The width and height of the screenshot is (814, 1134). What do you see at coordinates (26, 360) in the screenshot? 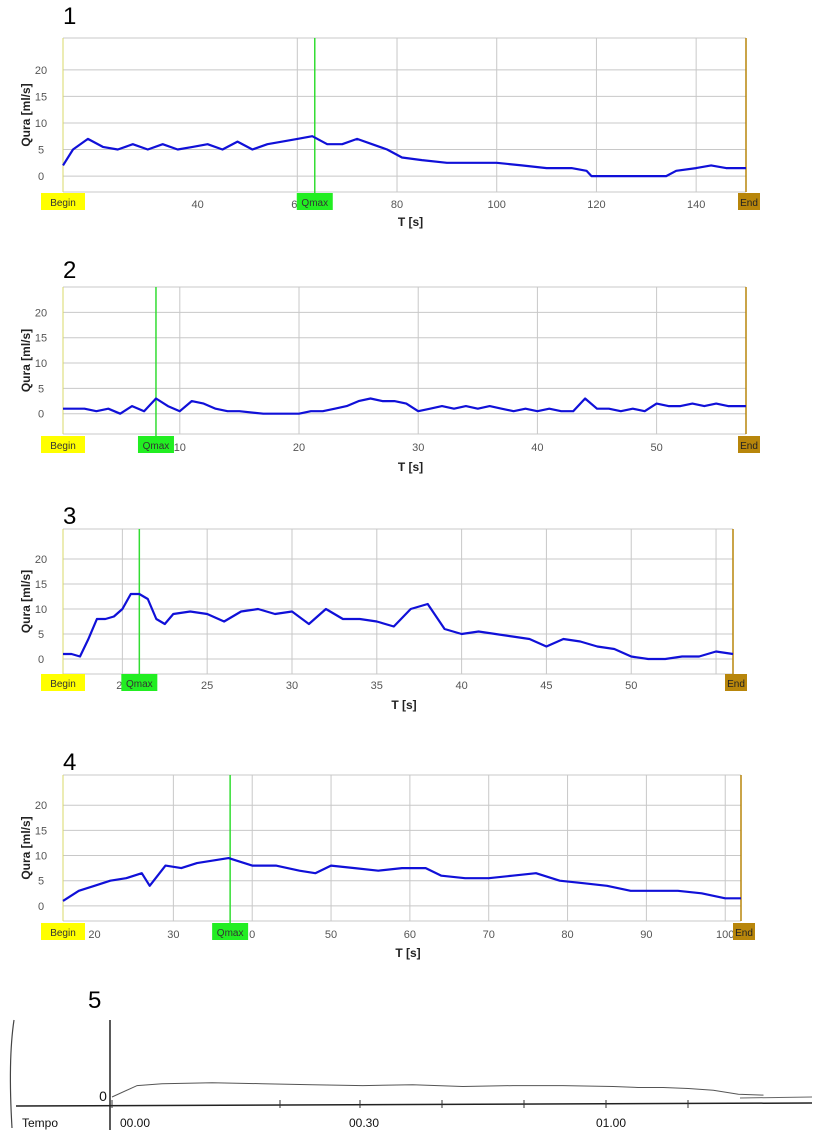
I see `p2-y-axis-label: Qura [ml/s]` at bounding box center [26, 360].